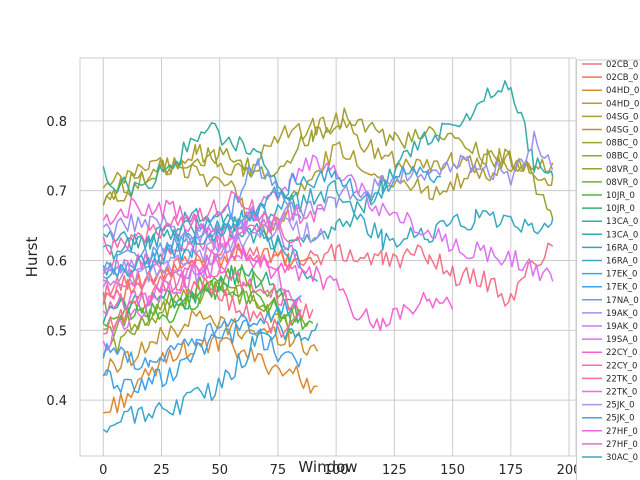 Image resolution: width=640 pixels, height=480 pixels. I want to click on x-tick-labels: 0 25 50 75 100 125 150 175 200, so click(340, 470).